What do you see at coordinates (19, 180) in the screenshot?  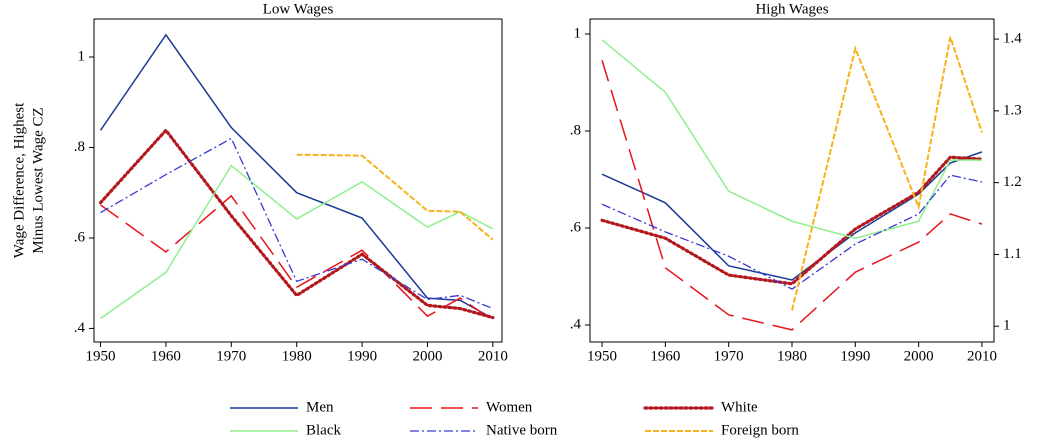 I see `y-axis-label: Wage Difference, Highest` at bounding box center [19, 180].